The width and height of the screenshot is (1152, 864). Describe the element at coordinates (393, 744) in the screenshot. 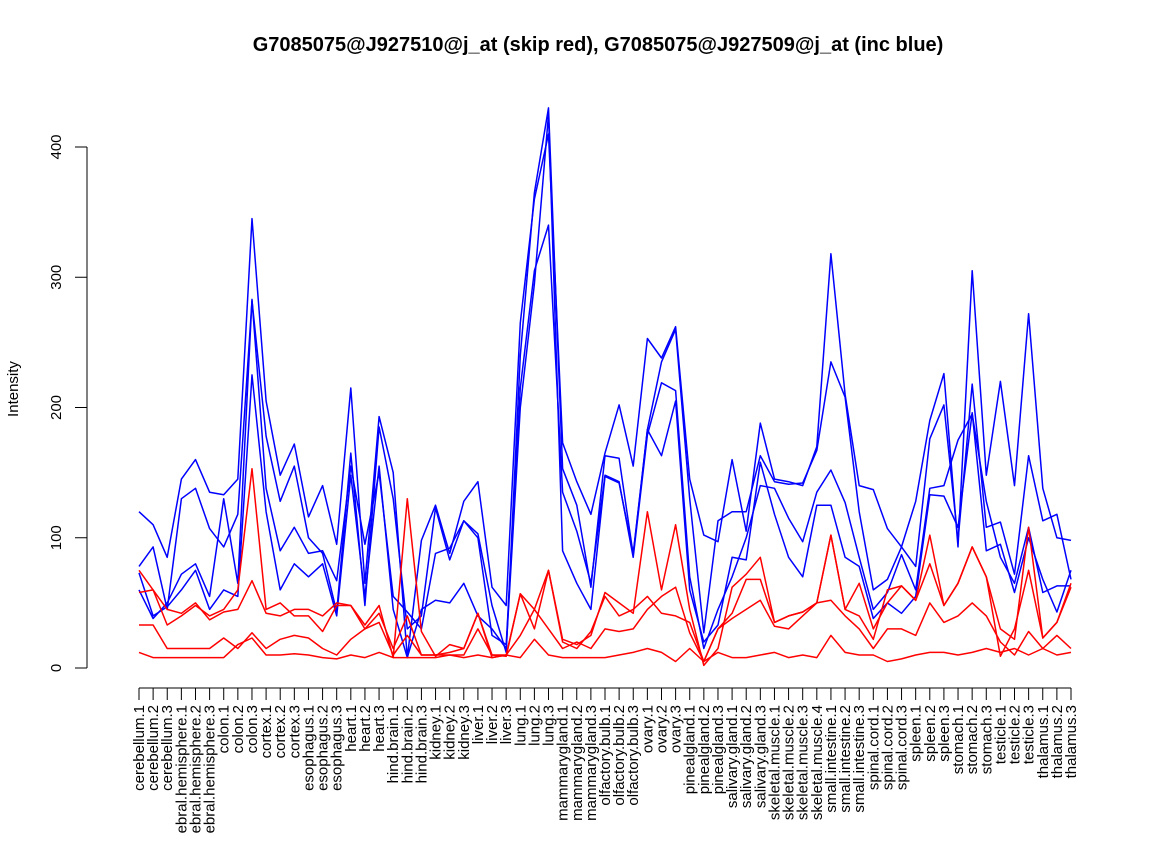

I see `x-tick-label: hind.brain.1` at that location.